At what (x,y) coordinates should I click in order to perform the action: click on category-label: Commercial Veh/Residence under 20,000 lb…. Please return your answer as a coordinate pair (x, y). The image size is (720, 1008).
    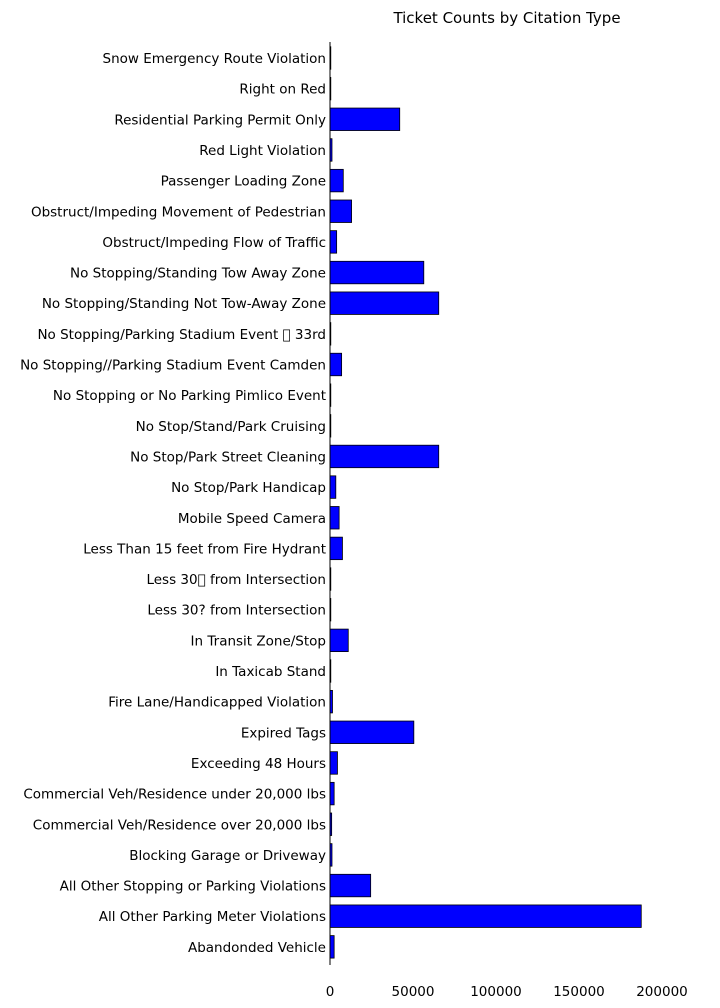
    Looking at the image, I should click on (174, 795).